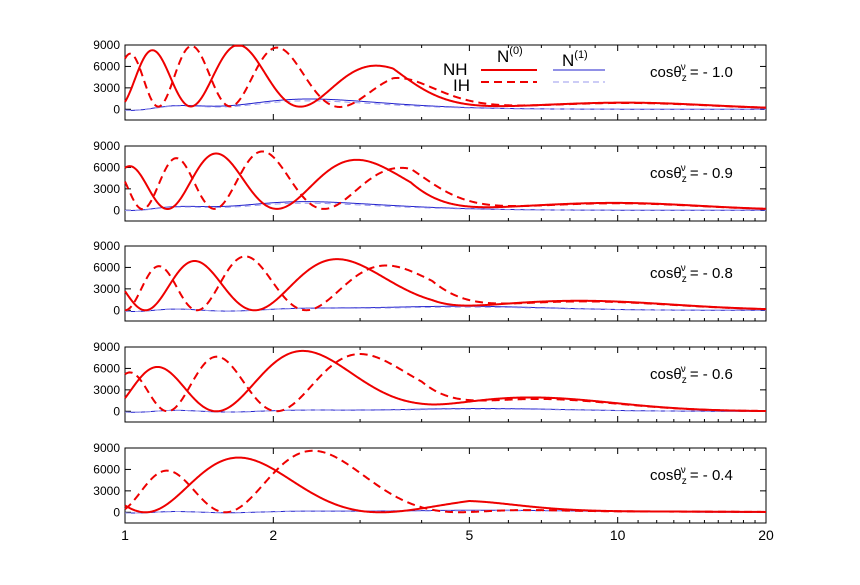 This screenshot has width=860, height=585. I want to click on series-n1-nh, so click(445, 104).